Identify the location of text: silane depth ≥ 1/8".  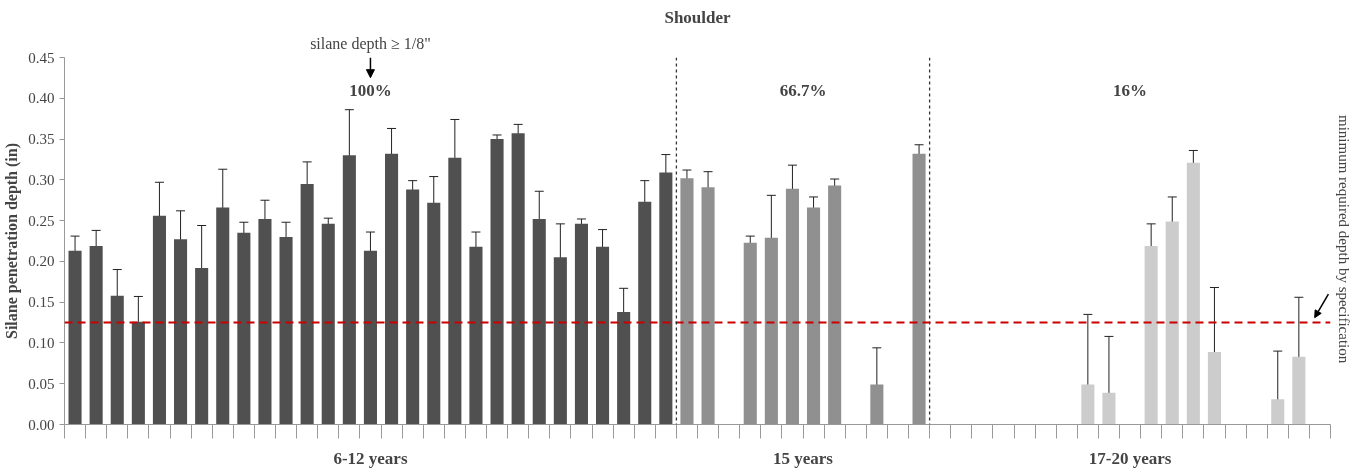
(370, 43).